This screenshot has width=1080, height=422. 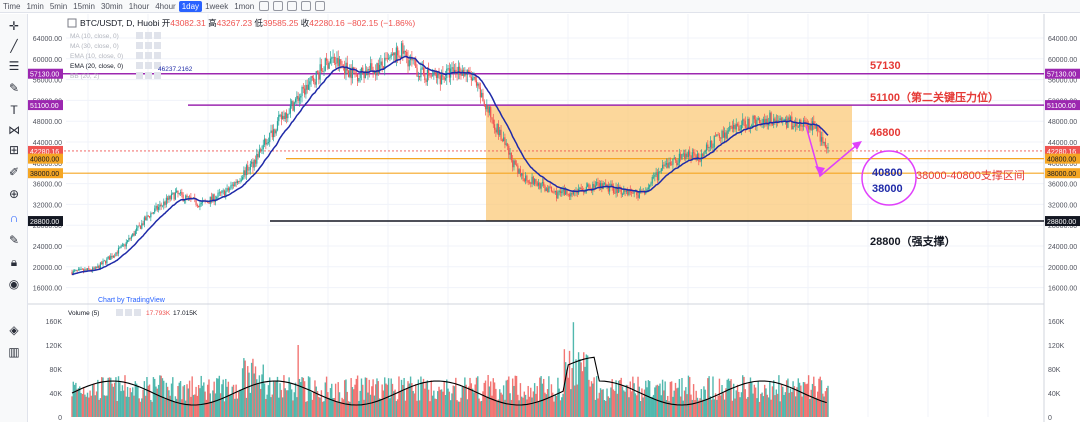 I want to click on zoom-in-icon: ⊕, so click(x=14, y=194).